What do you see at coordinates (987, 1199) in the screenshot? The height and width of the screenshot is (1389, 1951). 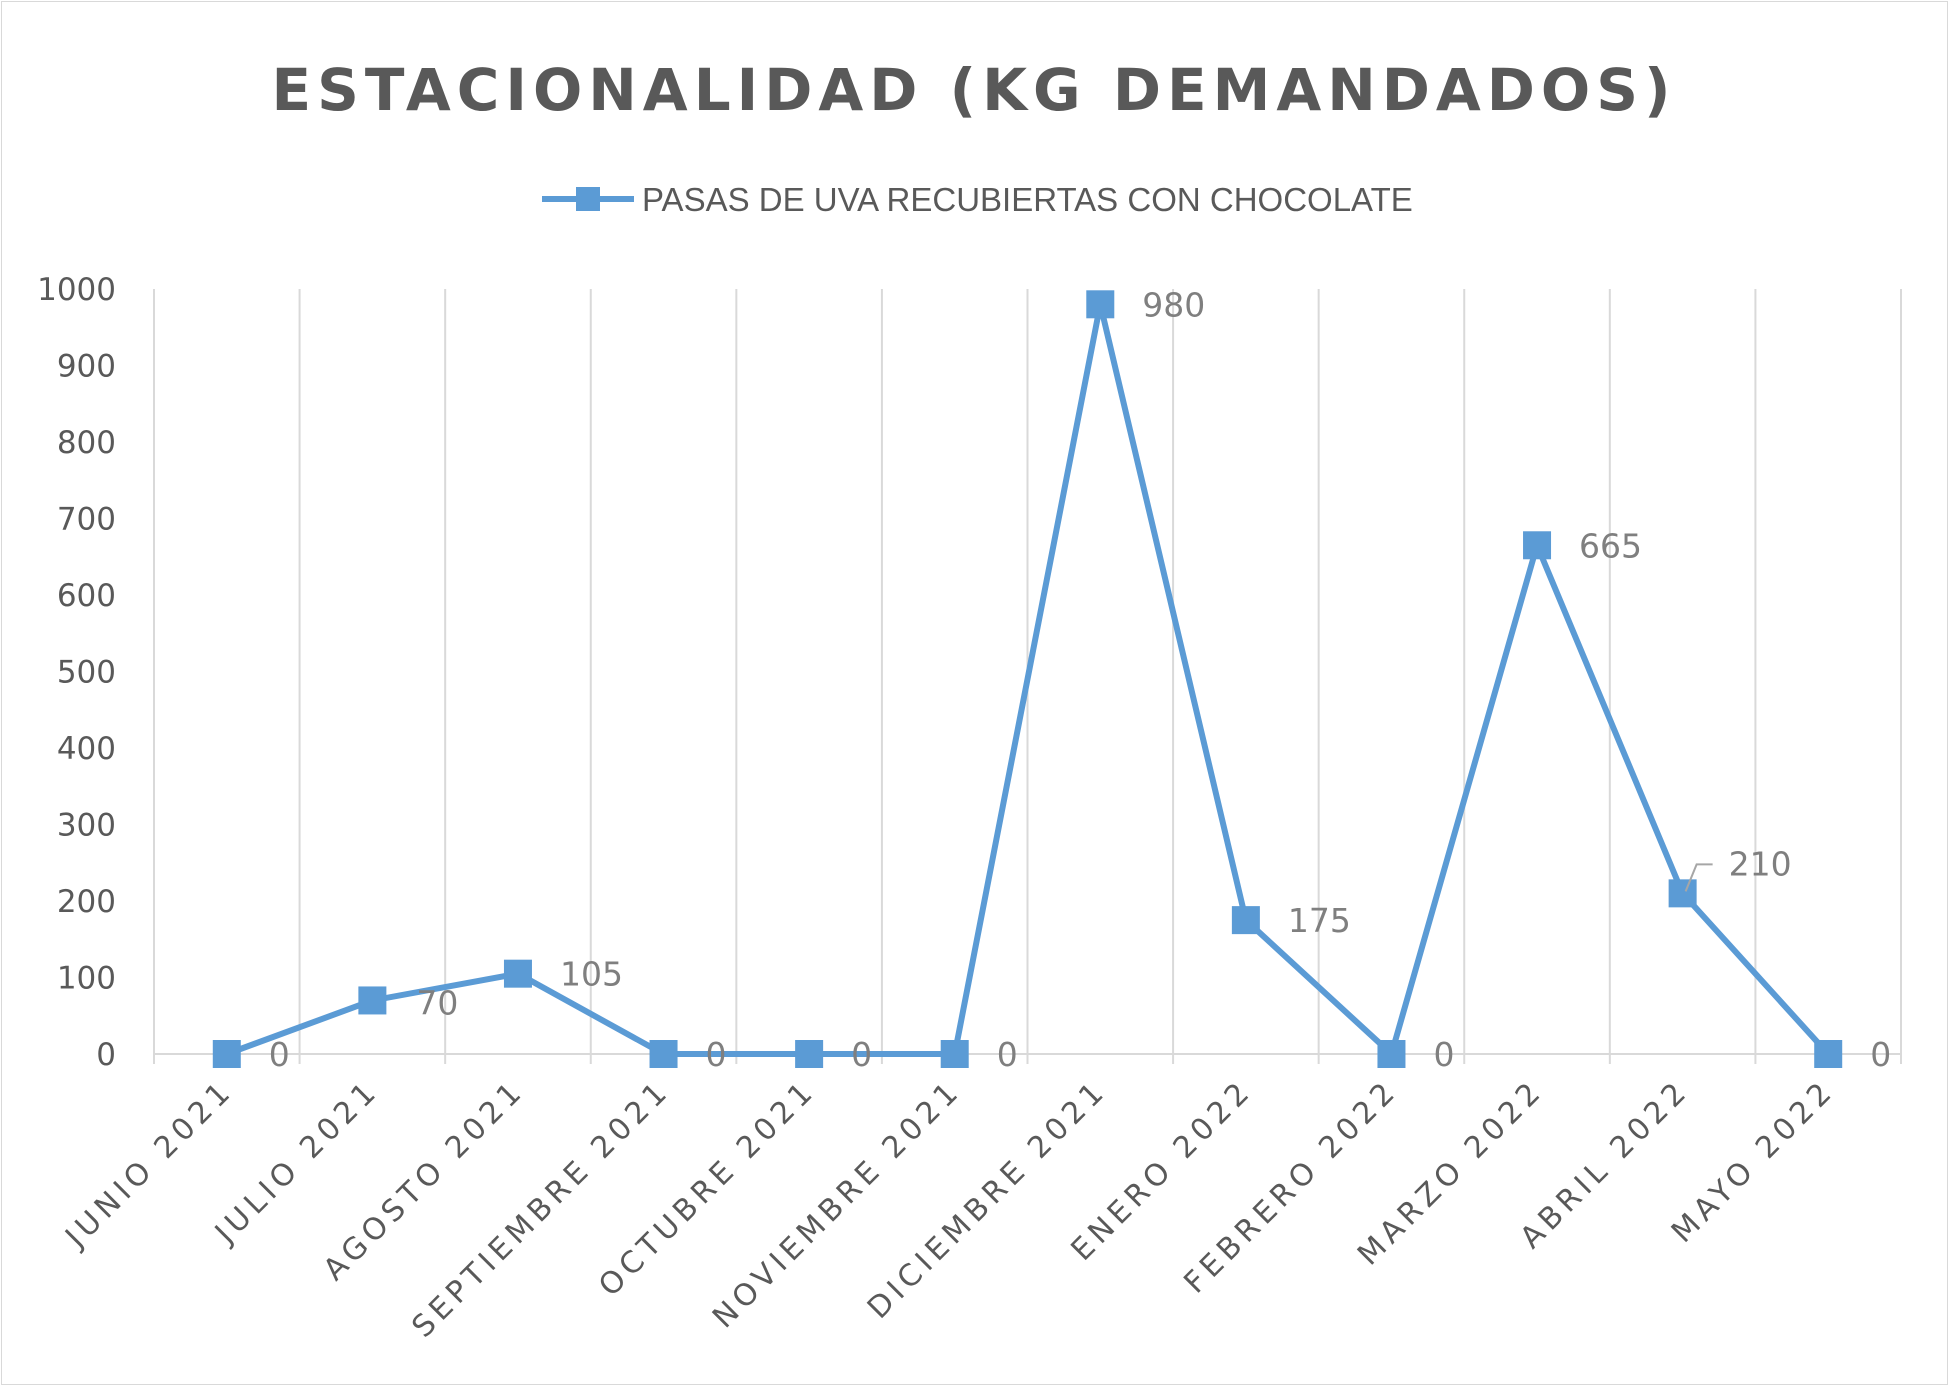 I see `x-tick-label: DICIEMBRE 2021` at bounding box center [987, 1199].